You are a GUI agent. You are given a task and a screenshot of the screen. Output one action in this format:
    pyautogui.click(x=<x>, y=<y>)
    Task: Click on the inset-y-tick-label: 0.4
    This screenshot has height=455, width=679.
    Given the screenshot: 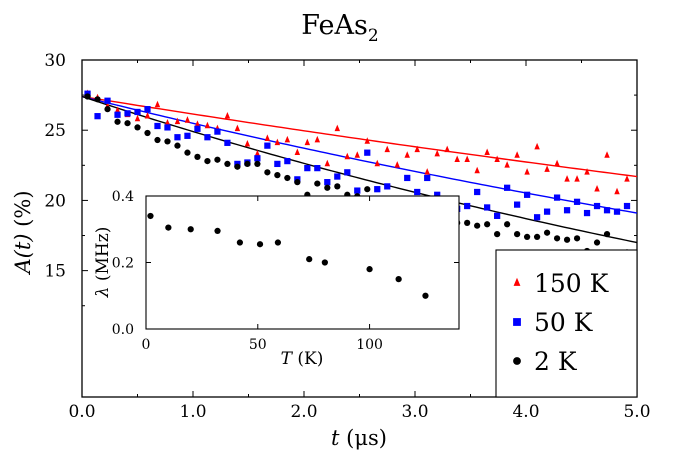 What is the action you would take?
    pyautogui.click(x=123, y=197)
    